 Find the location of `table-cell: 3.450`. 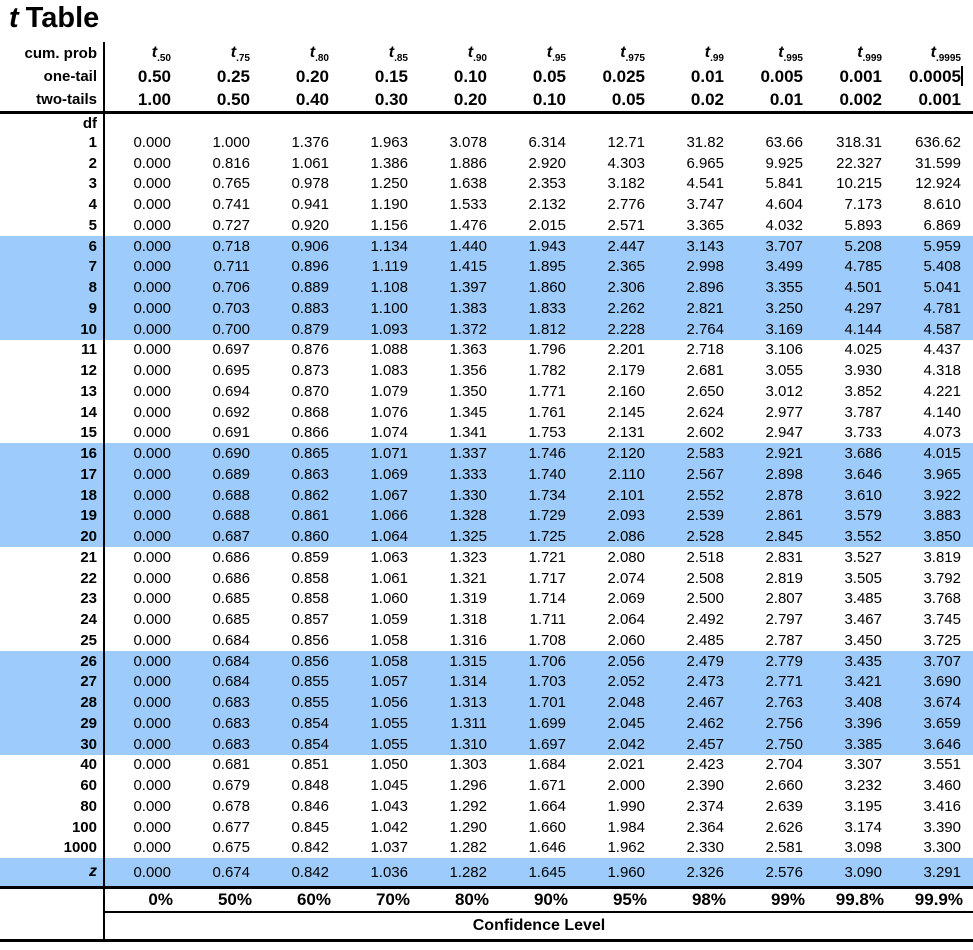

table-cell: 3.450 is located at coordinates (863, 640).